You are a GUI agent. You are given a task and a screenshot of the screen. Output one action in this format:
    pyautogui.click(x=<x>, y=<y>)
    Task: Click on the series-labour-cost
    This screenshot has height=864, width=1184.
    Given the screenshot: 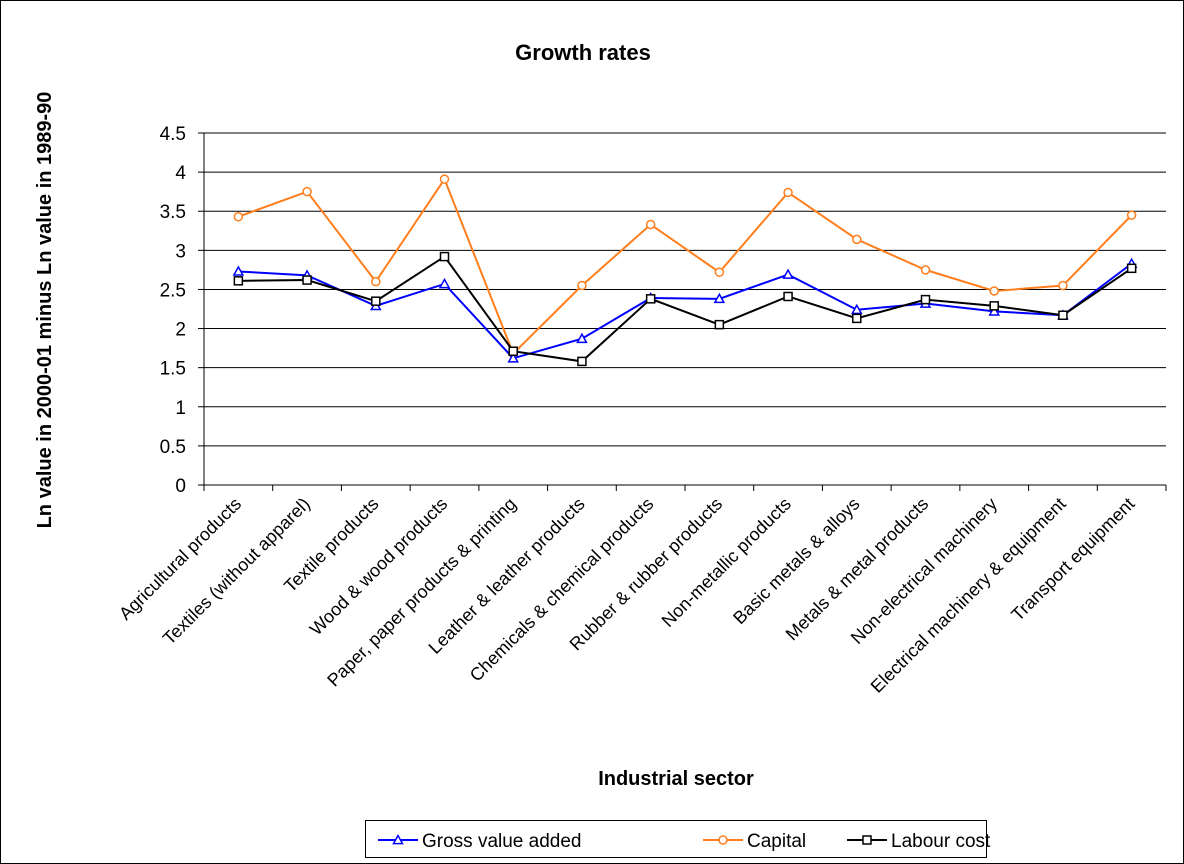 What is the action you would take?
    pyautogui.click(x=685, y=309)
    